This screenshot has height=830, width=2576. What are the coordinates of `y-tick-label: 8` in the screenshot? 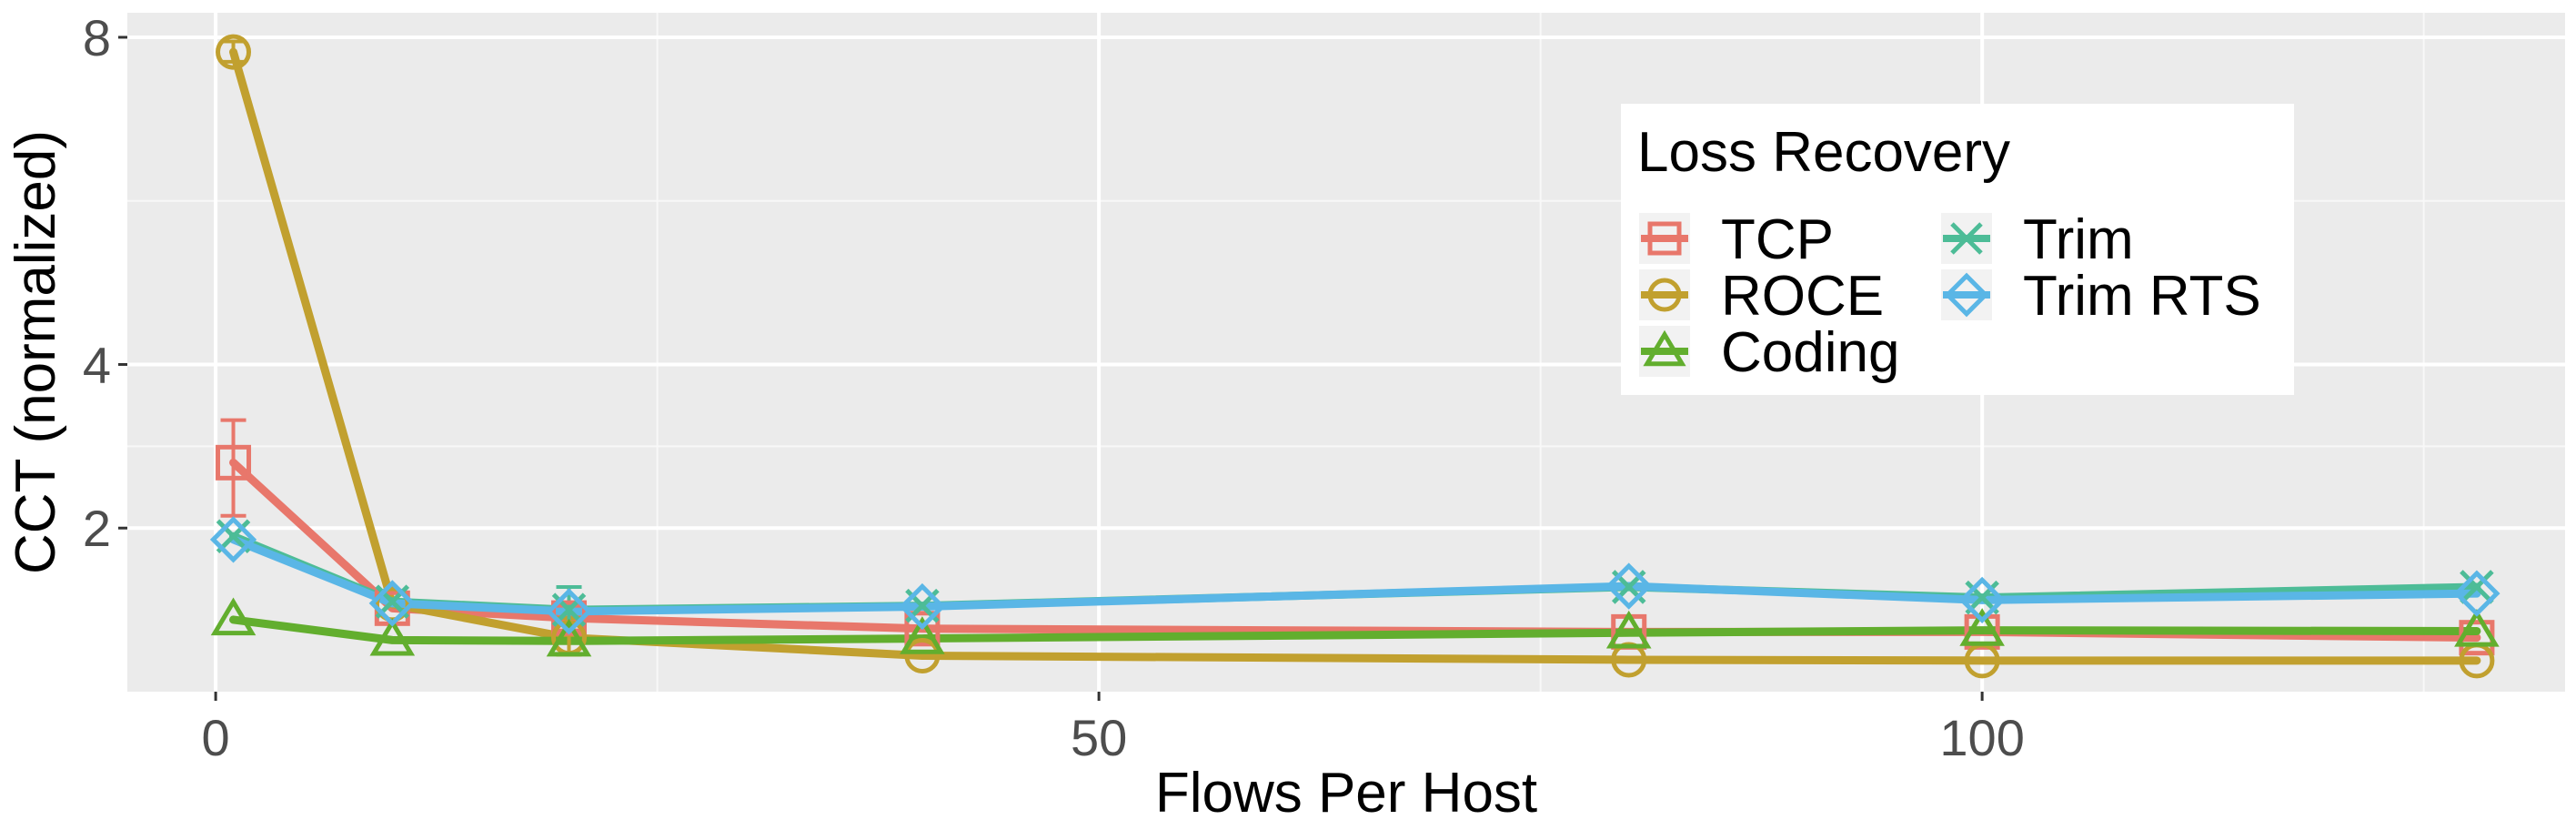 It's located at (97, 37).